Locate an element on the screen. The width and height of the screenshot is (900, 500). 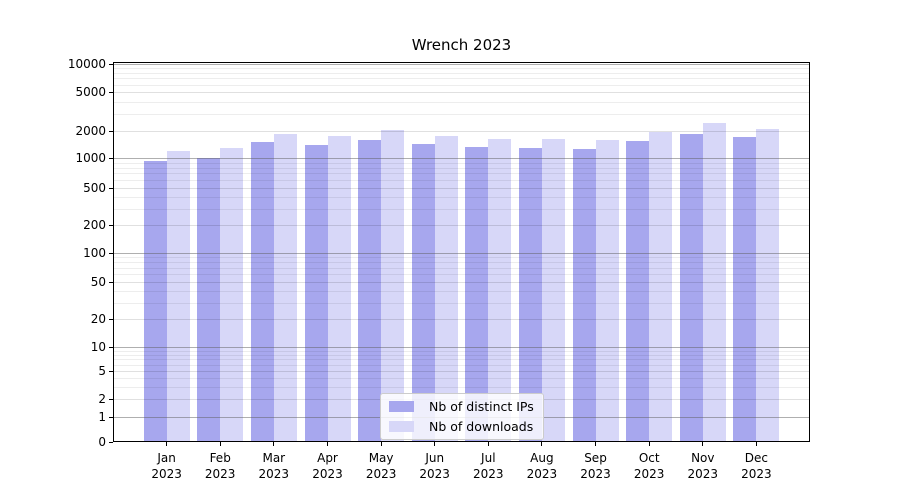
x-tick-mark-aug is located at coordinates (542, 444).